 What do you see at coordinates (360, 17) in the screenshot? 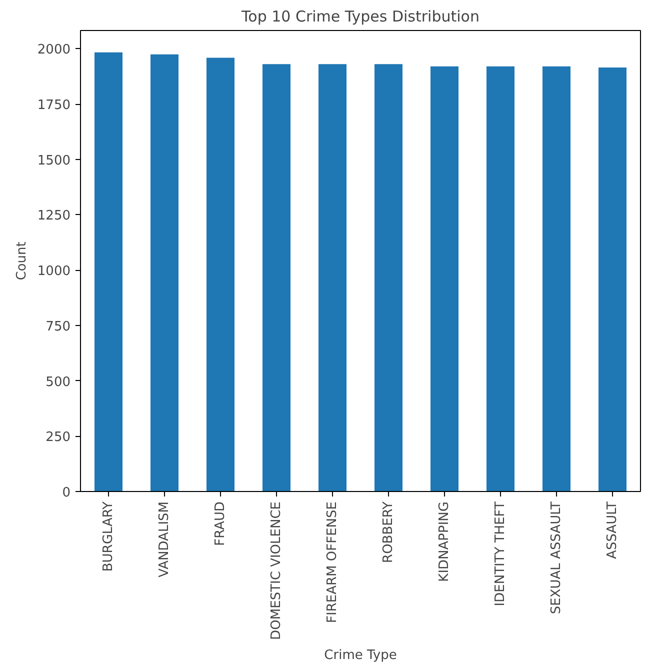
I see `chart-title: Top 10 Crime Types Distribution` at bounding box center [360, 17].